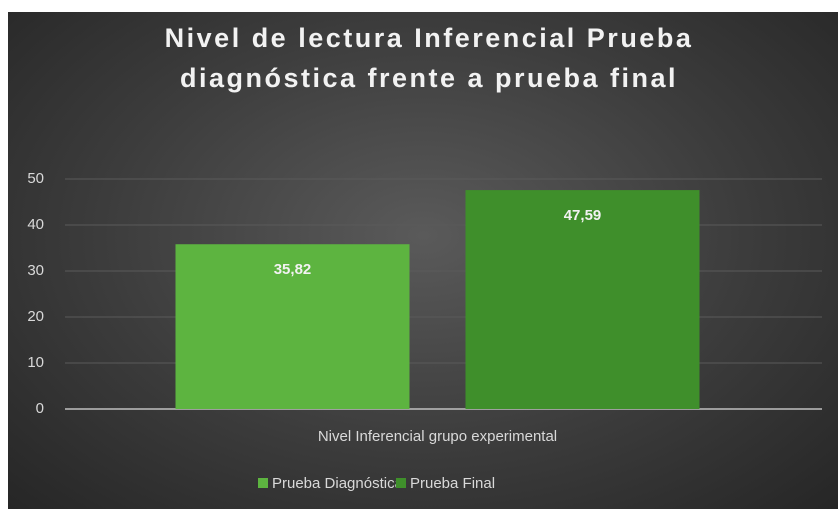 This screenshot has width=838, height=509. I want to click on y-tick-label: 30, so click(35, 270).